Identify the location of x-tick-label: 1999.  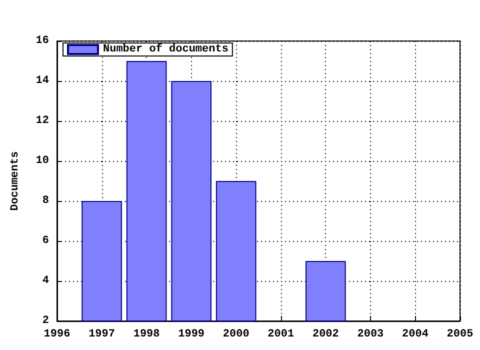
(191, 334).